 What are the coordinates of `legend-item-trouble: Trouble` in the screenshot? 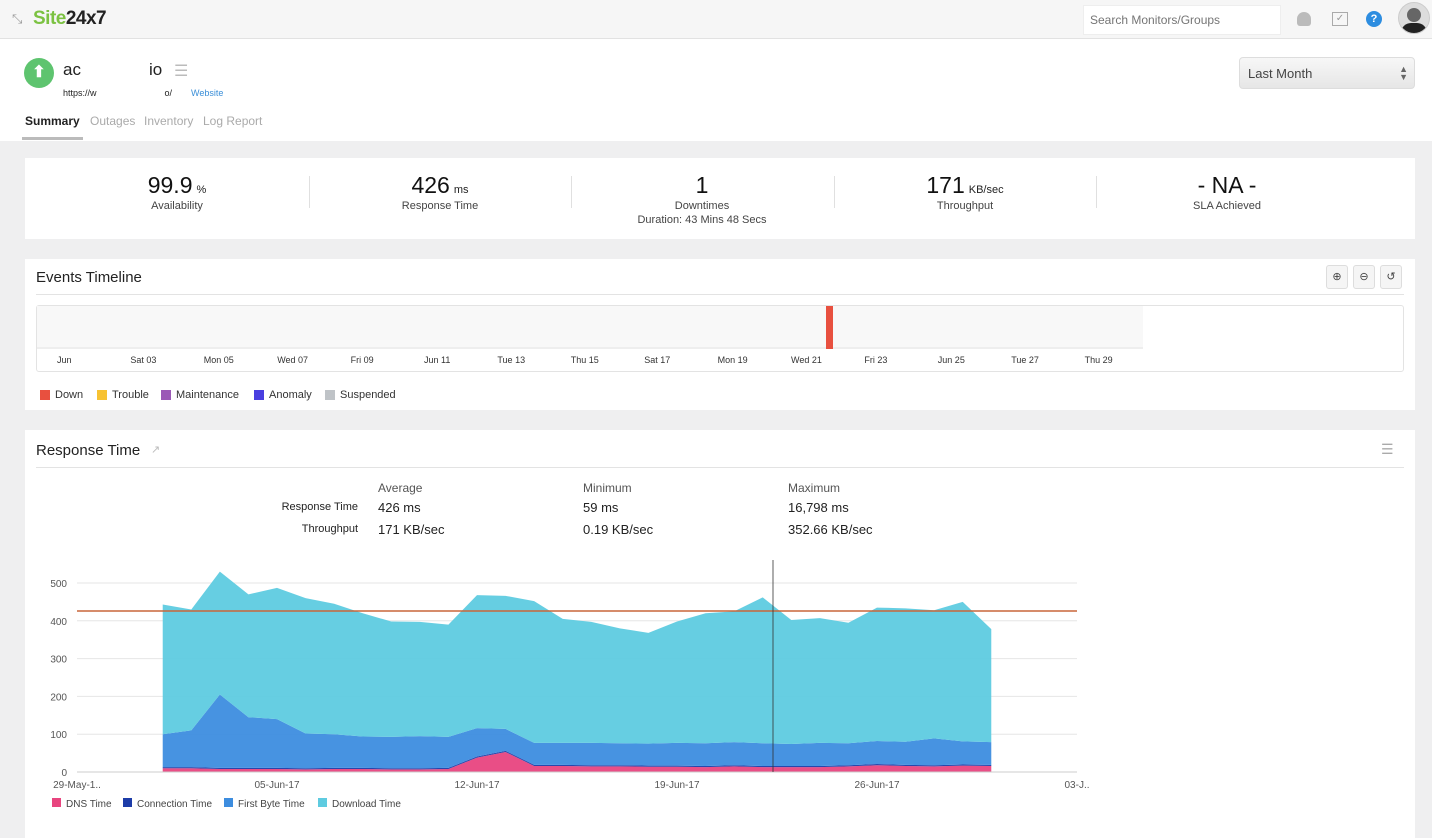 It's located at (123, 395).